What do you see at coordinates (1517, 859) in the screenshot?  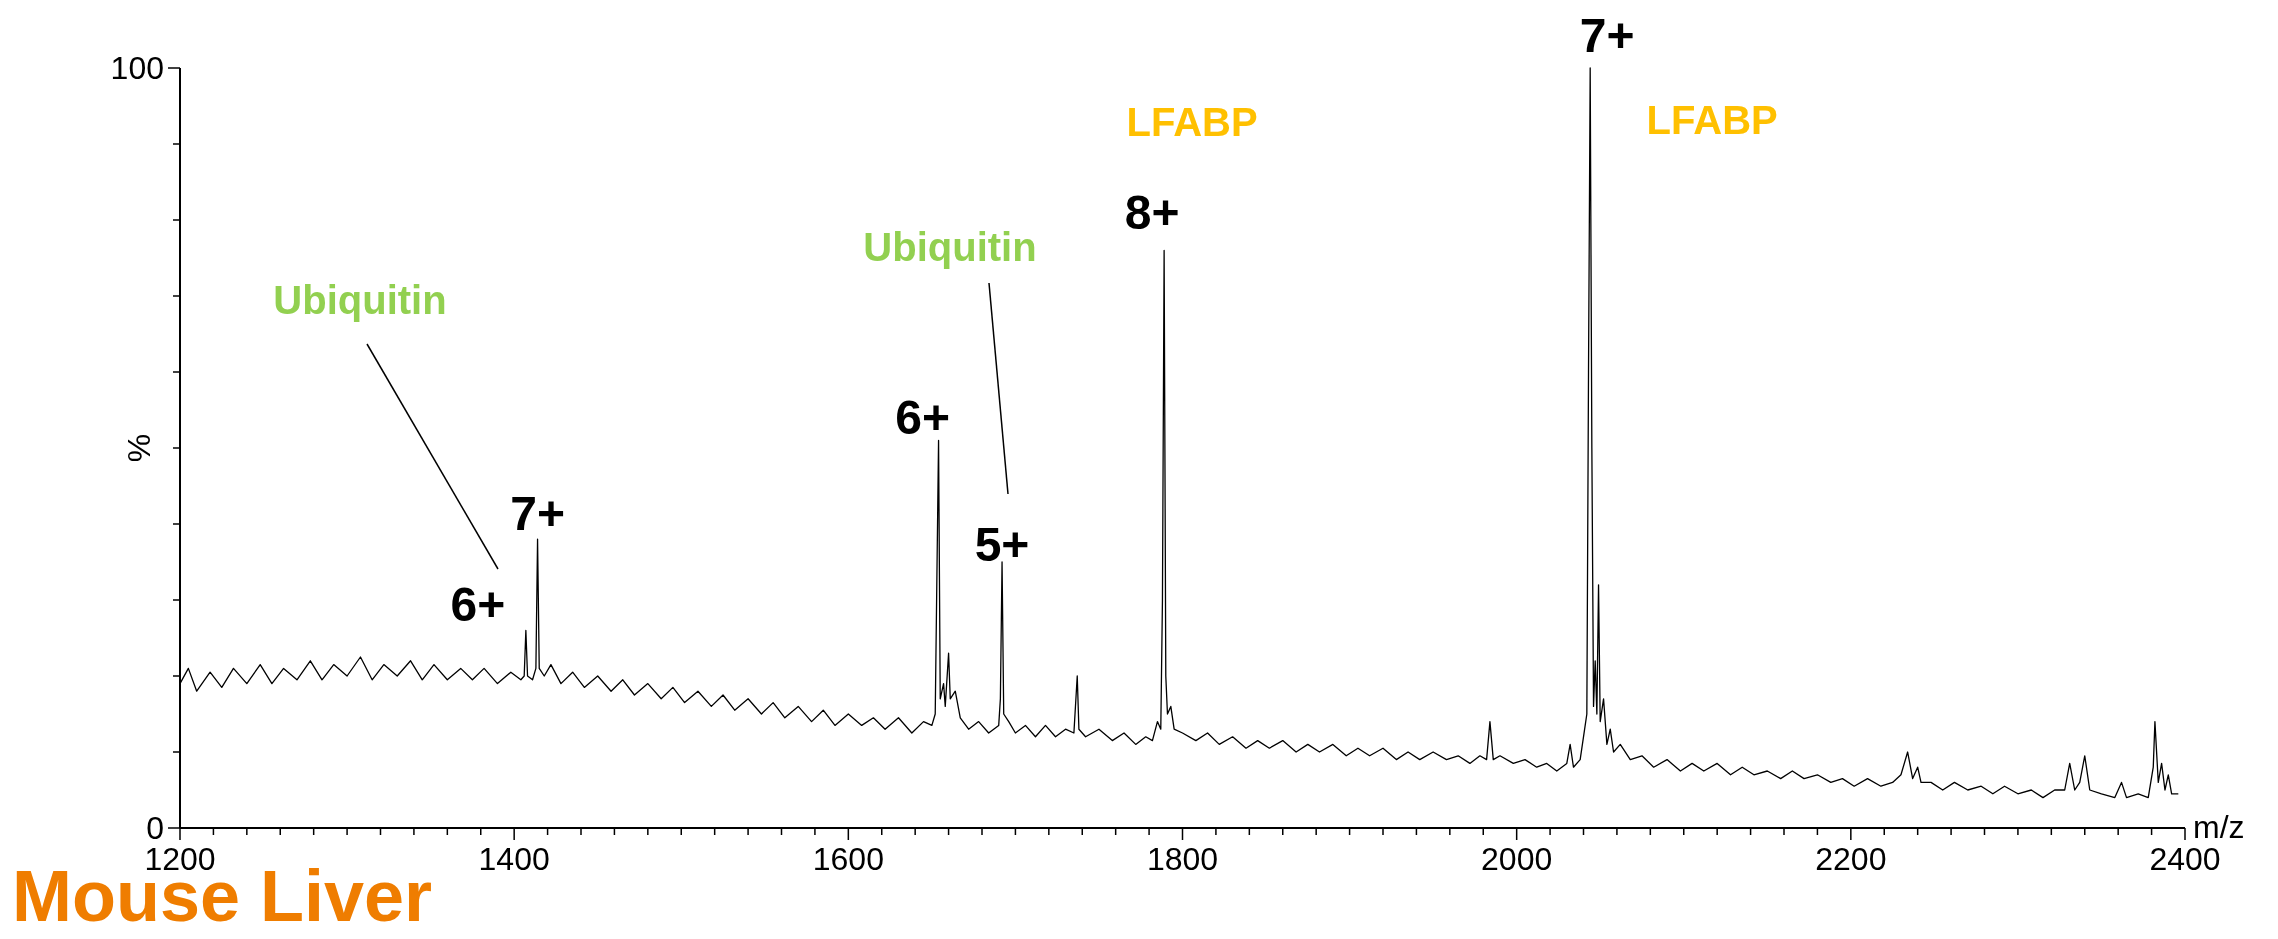 I see `x-tick-label: 2000` at bounding box center [1517, 859].